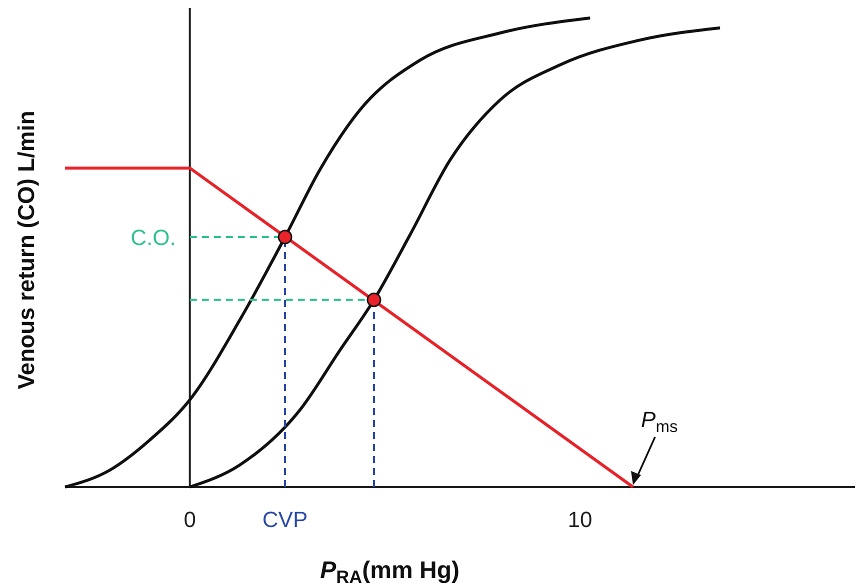 This screenshot has height=588, width=860. What do you see at coordinates (659, 421) in the screenshot?
I see `annotation: P$_{ms}$` at bounding box center [659, 421].